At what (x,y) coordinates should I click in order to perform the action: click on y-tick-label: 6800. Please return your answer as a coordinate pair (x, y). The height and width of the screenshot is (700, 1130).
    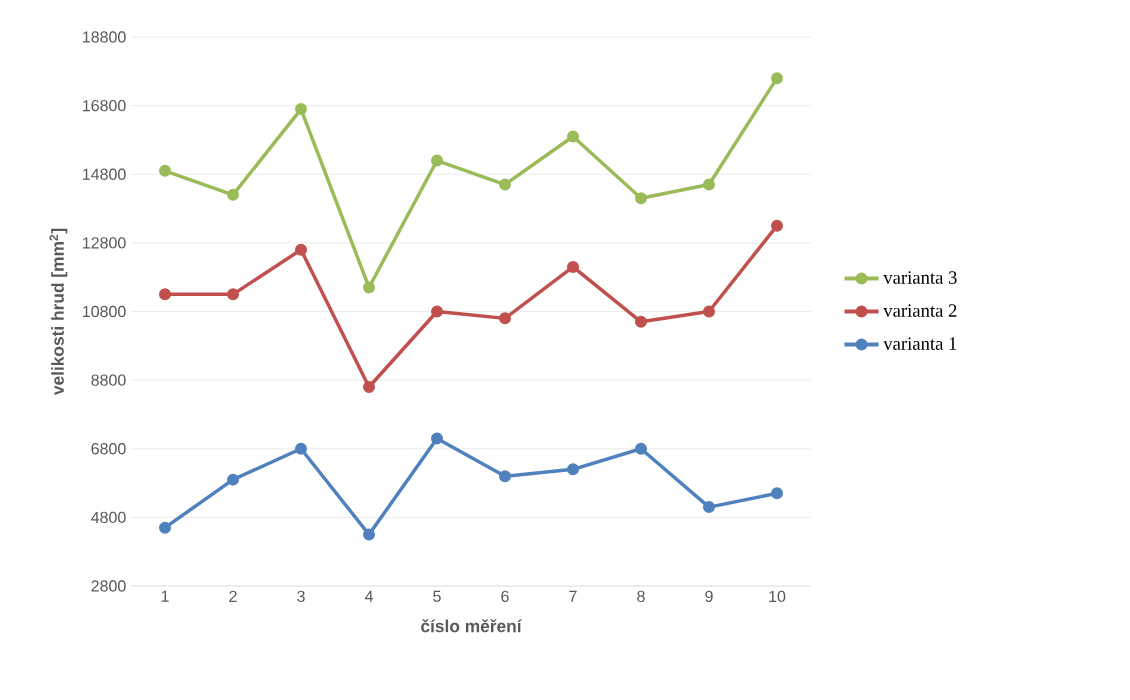
    Looking at the image, I should click on (108, 449).